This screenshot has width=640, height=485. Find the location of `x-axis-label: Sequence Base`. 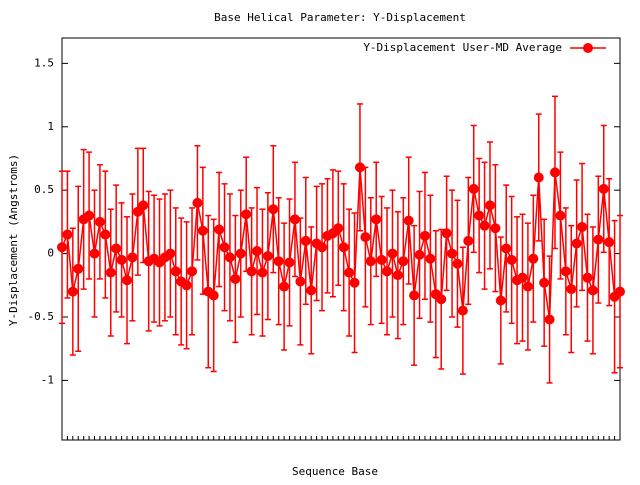

x-axis-label: Sequence Base is located at coordinates (335, 471).